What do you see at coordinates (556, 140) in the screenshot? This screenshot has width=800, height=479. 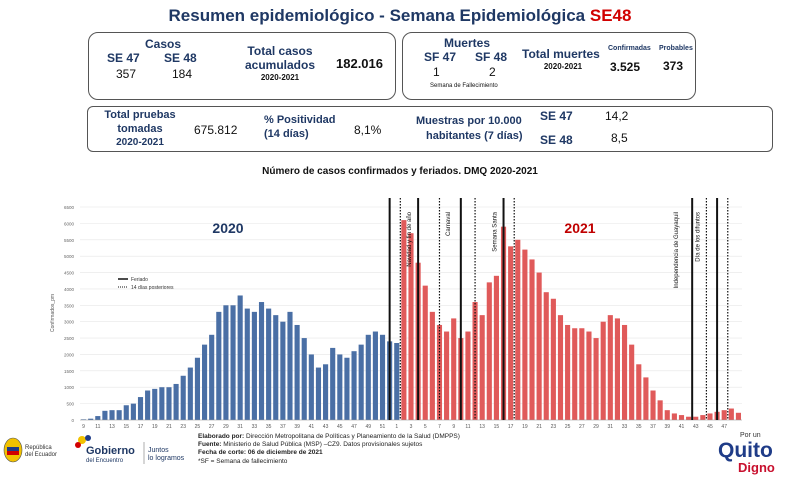 I see `muestras-se48-label: SE 48` at bounding box center [556, 140].